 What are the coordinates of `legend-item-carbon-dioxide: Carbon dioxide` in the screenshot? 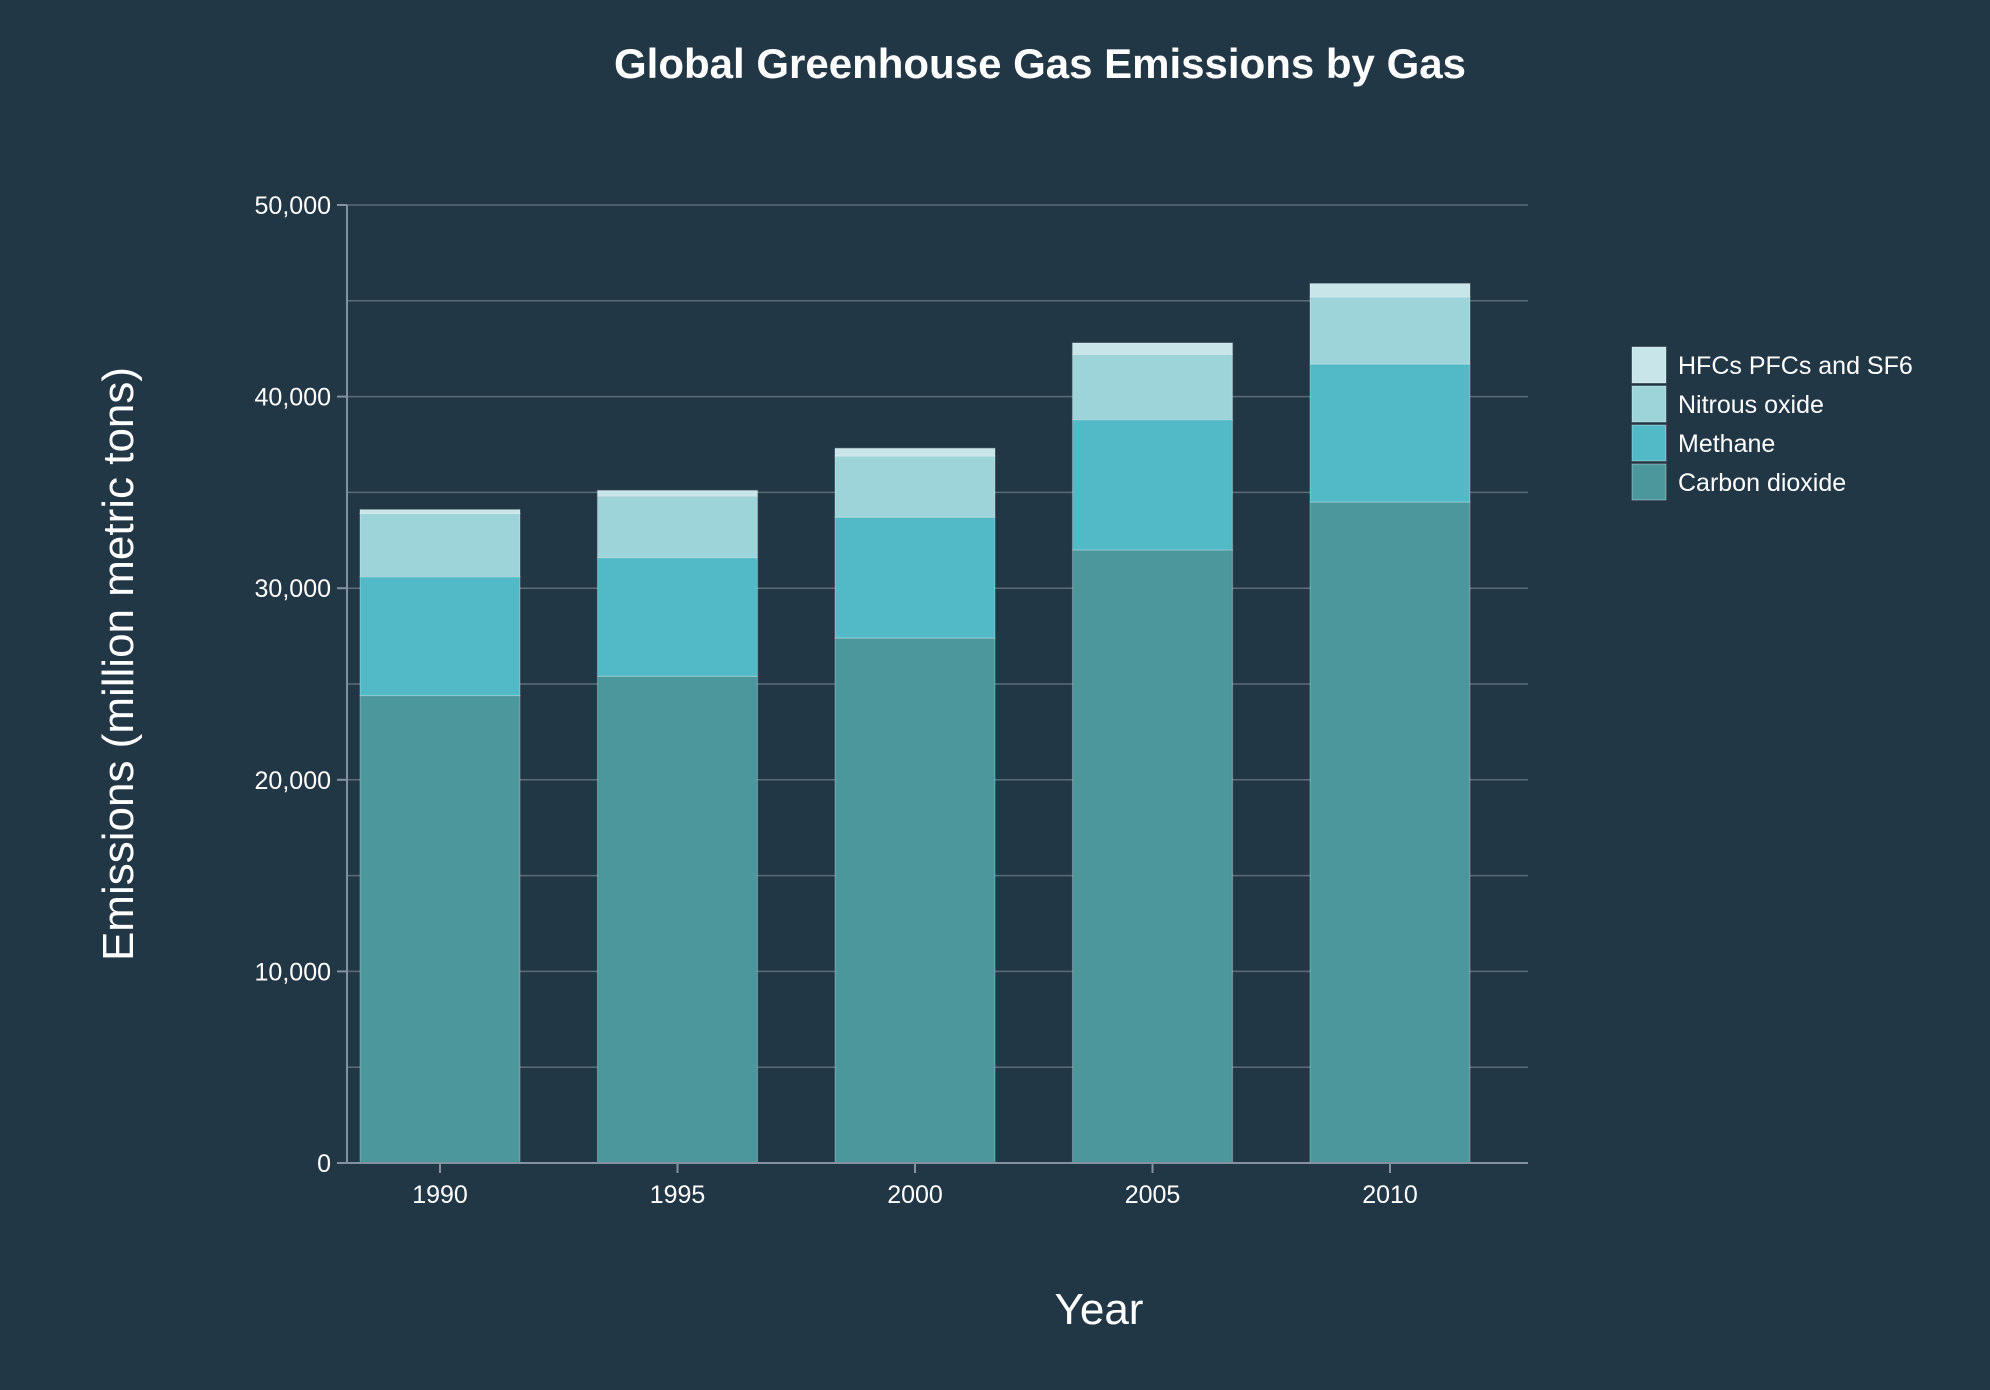 It's located at (1738, 482).